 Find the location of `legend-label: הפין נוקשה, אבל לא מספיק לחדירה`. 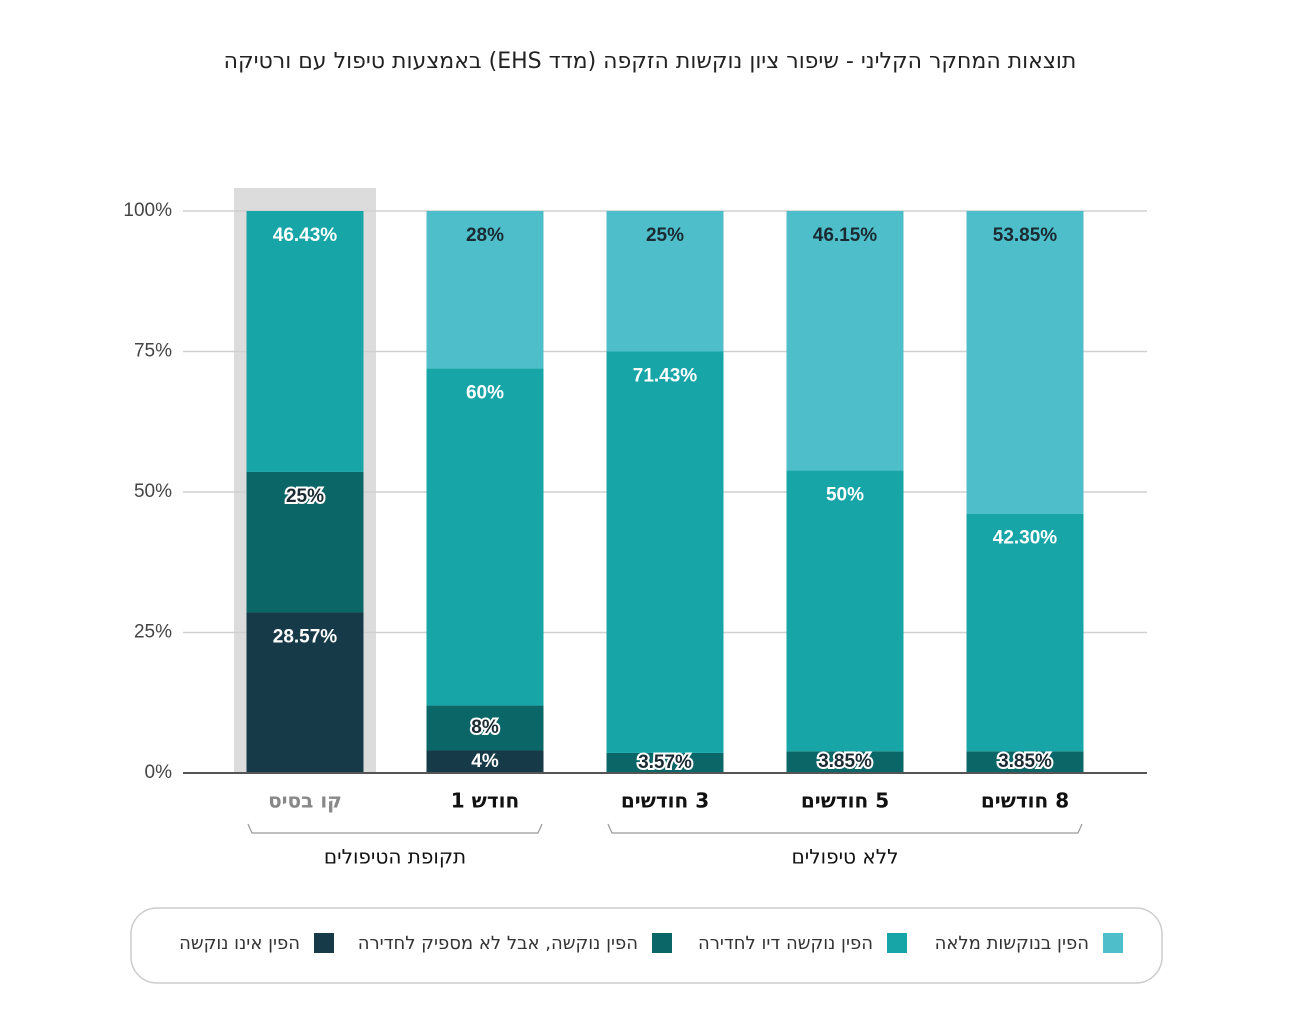

legend-label: הפין נוקשה, אבל לא מספיק לחדירה is located at coordinates (498, 943).